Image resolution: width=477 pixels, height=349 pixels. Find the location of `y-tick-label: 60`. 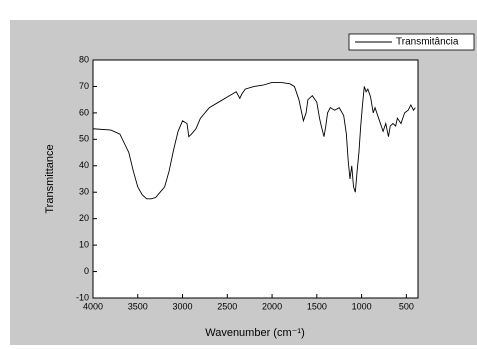

y-tick-label: 60 is located at coordinates (84, 112).